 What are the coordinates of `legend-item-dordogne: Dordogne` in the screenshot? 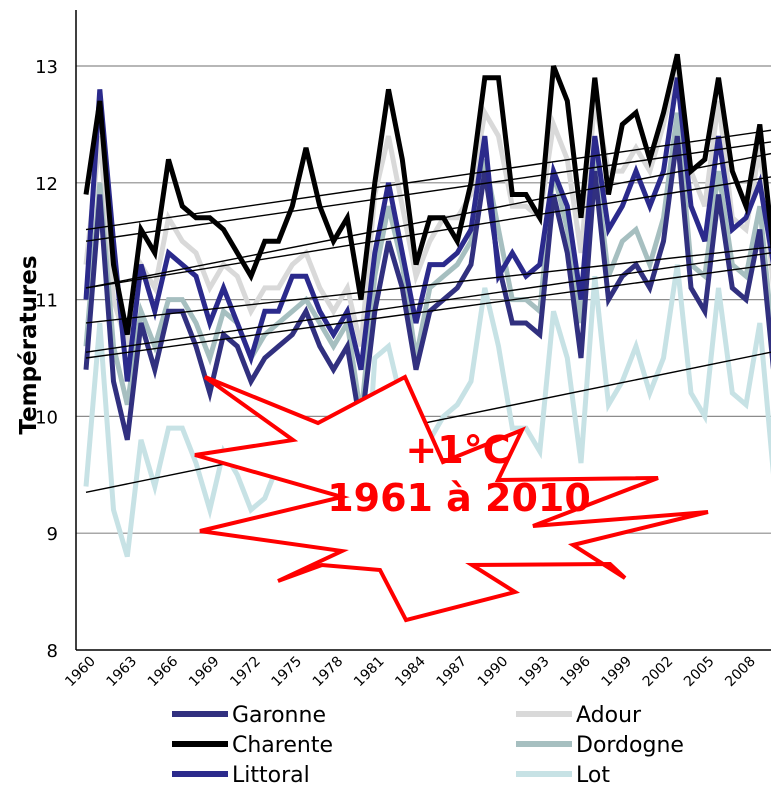 It's located at (600, 745).